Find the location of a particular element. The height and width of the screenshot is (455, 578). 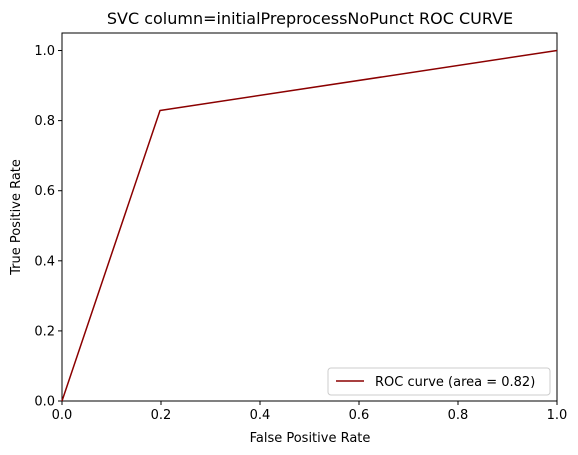

y-axis-ticks: 0.0 0.2 0.4 0.6 0.8 1.0 is located at coordinates (48, 227).